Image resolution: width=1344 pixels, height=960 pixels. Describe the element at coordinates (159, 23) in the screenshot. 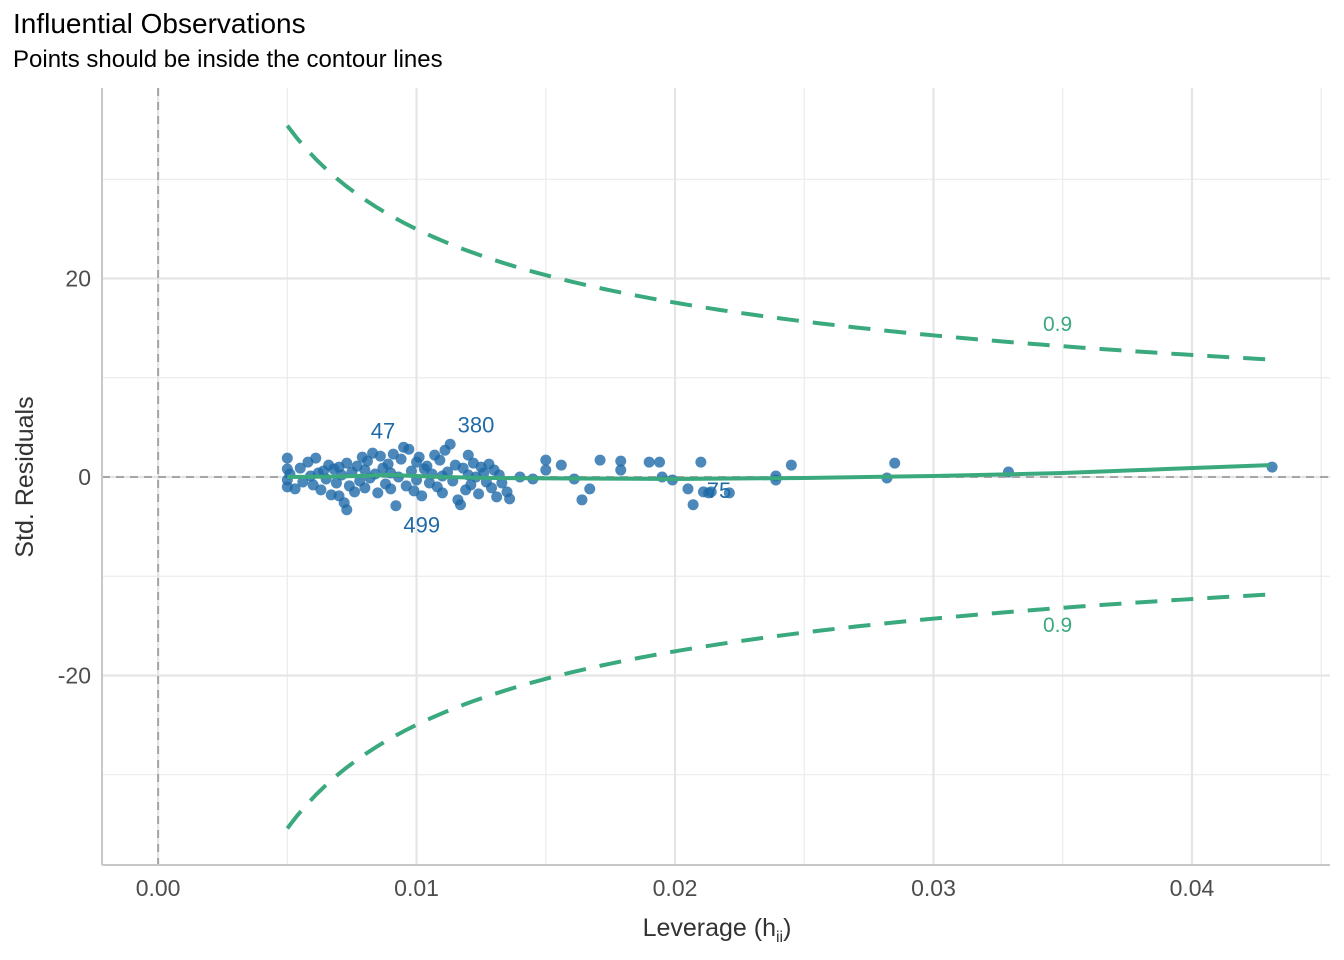

I see `chart-title: Influential Observations` at that location.